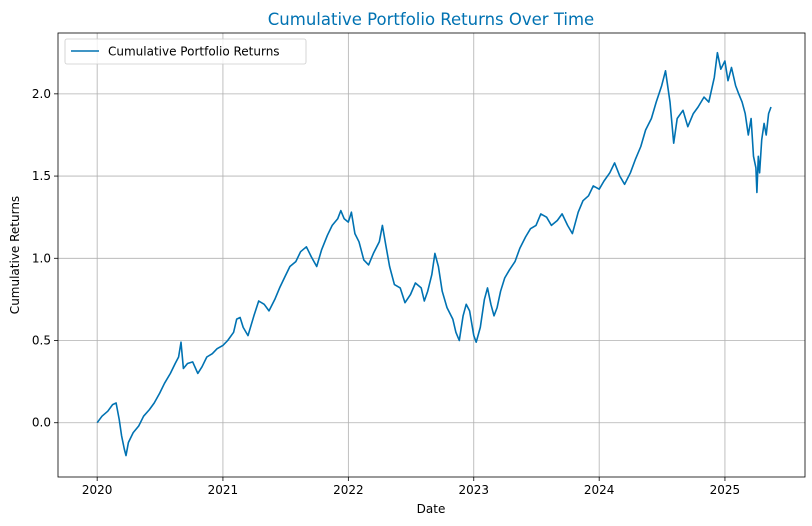 The height and width of the screenshot is (526, 812). What do you see at coordinates (599, 490) in the screenshot?
I see `x-tick-label: 2024` at bounding box center [599, 490].